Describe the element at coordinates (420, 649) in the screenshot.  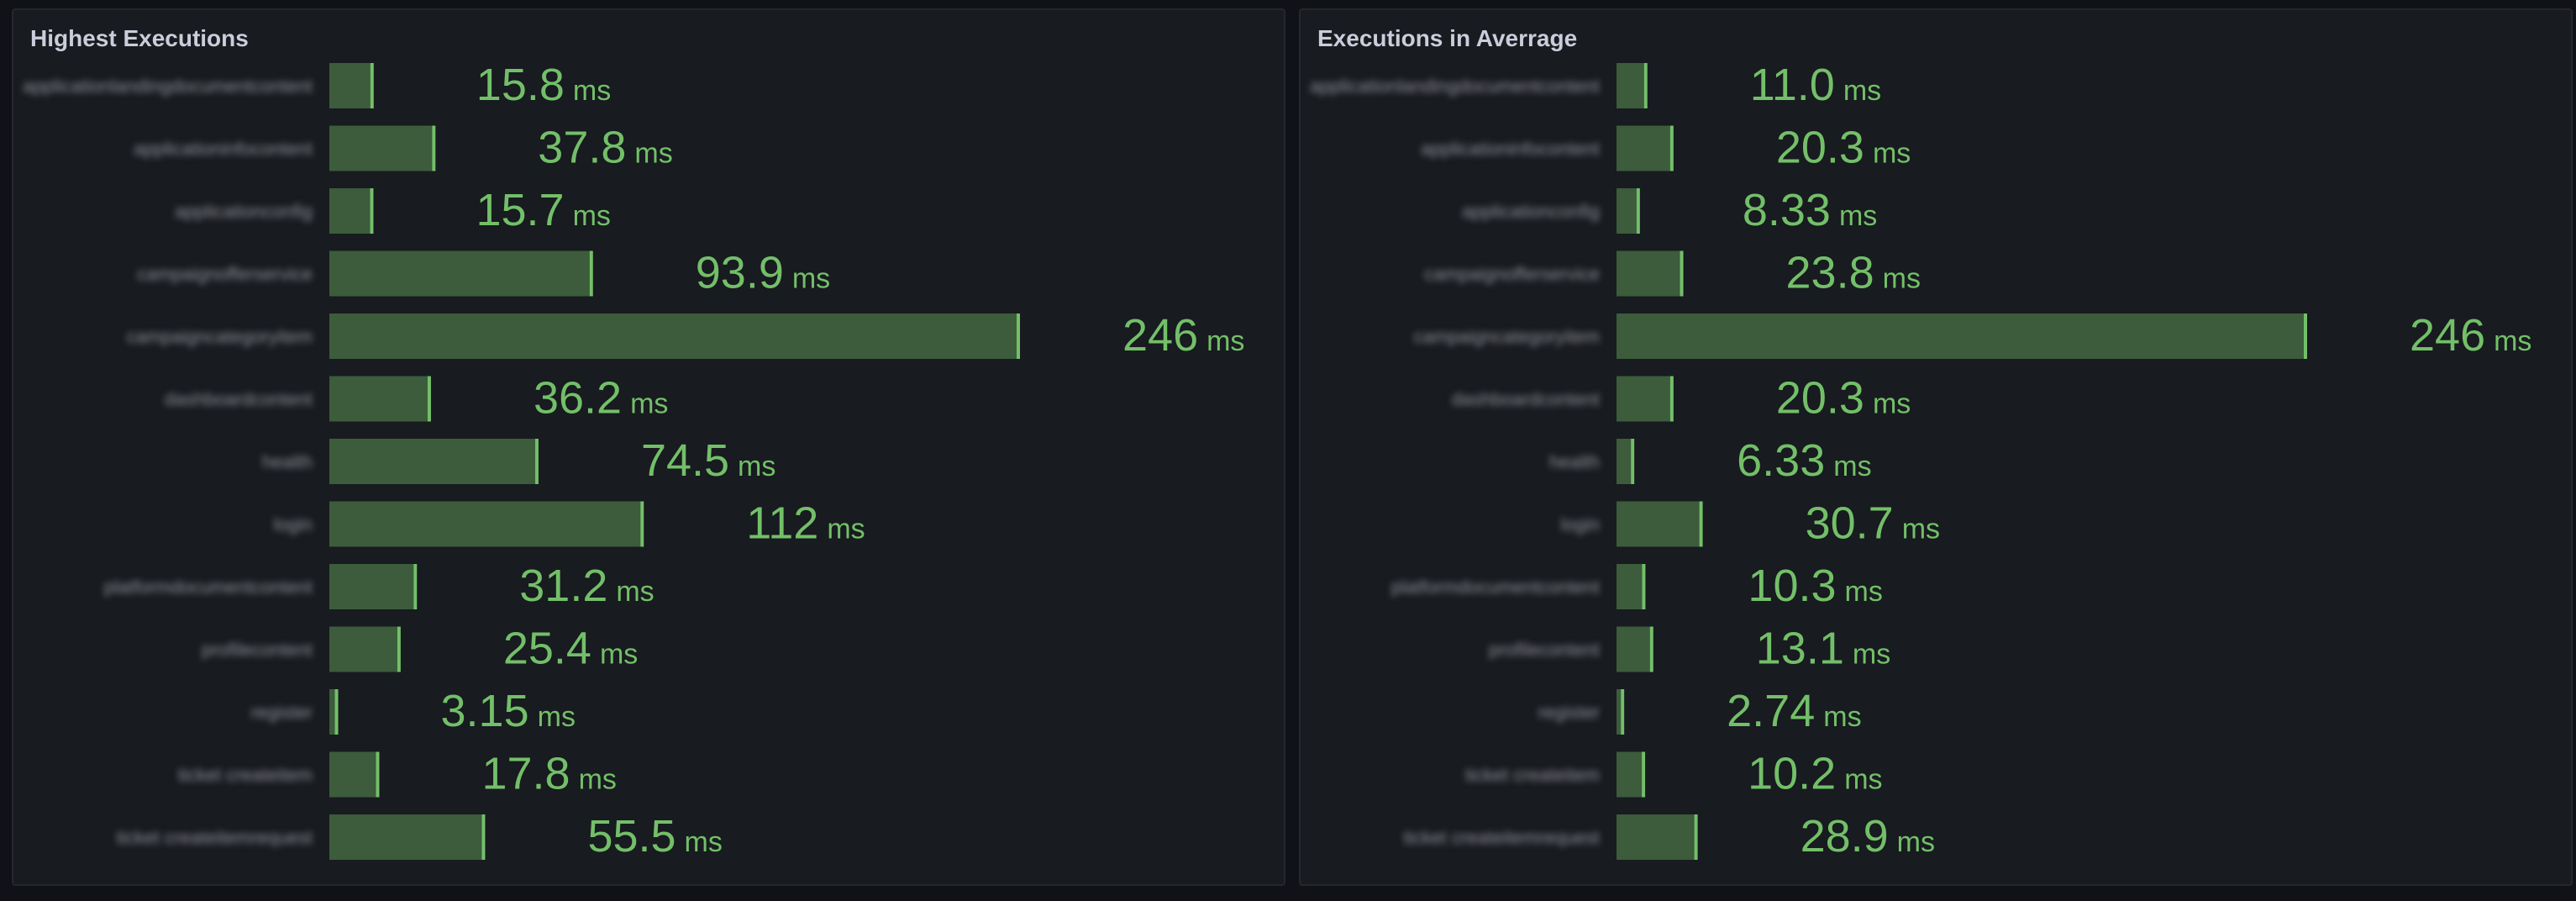
I see `bar-row: profilecontent 25.4 ms` at that location.